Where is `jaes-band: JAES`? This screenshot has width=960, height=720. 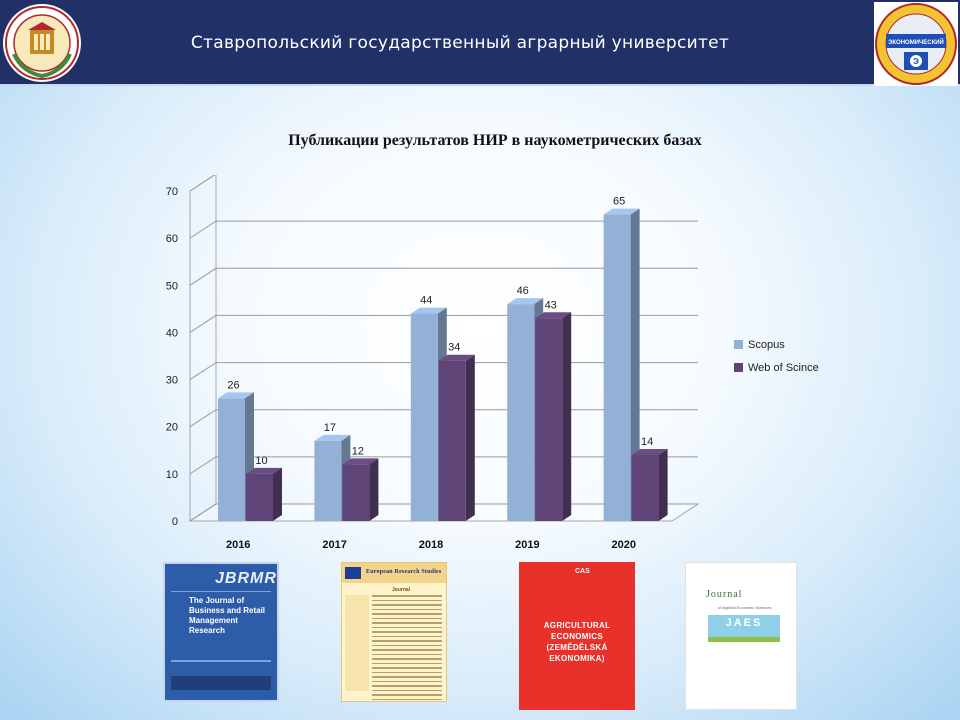
jaes-band: JAES is located at coordinates (744, 623).